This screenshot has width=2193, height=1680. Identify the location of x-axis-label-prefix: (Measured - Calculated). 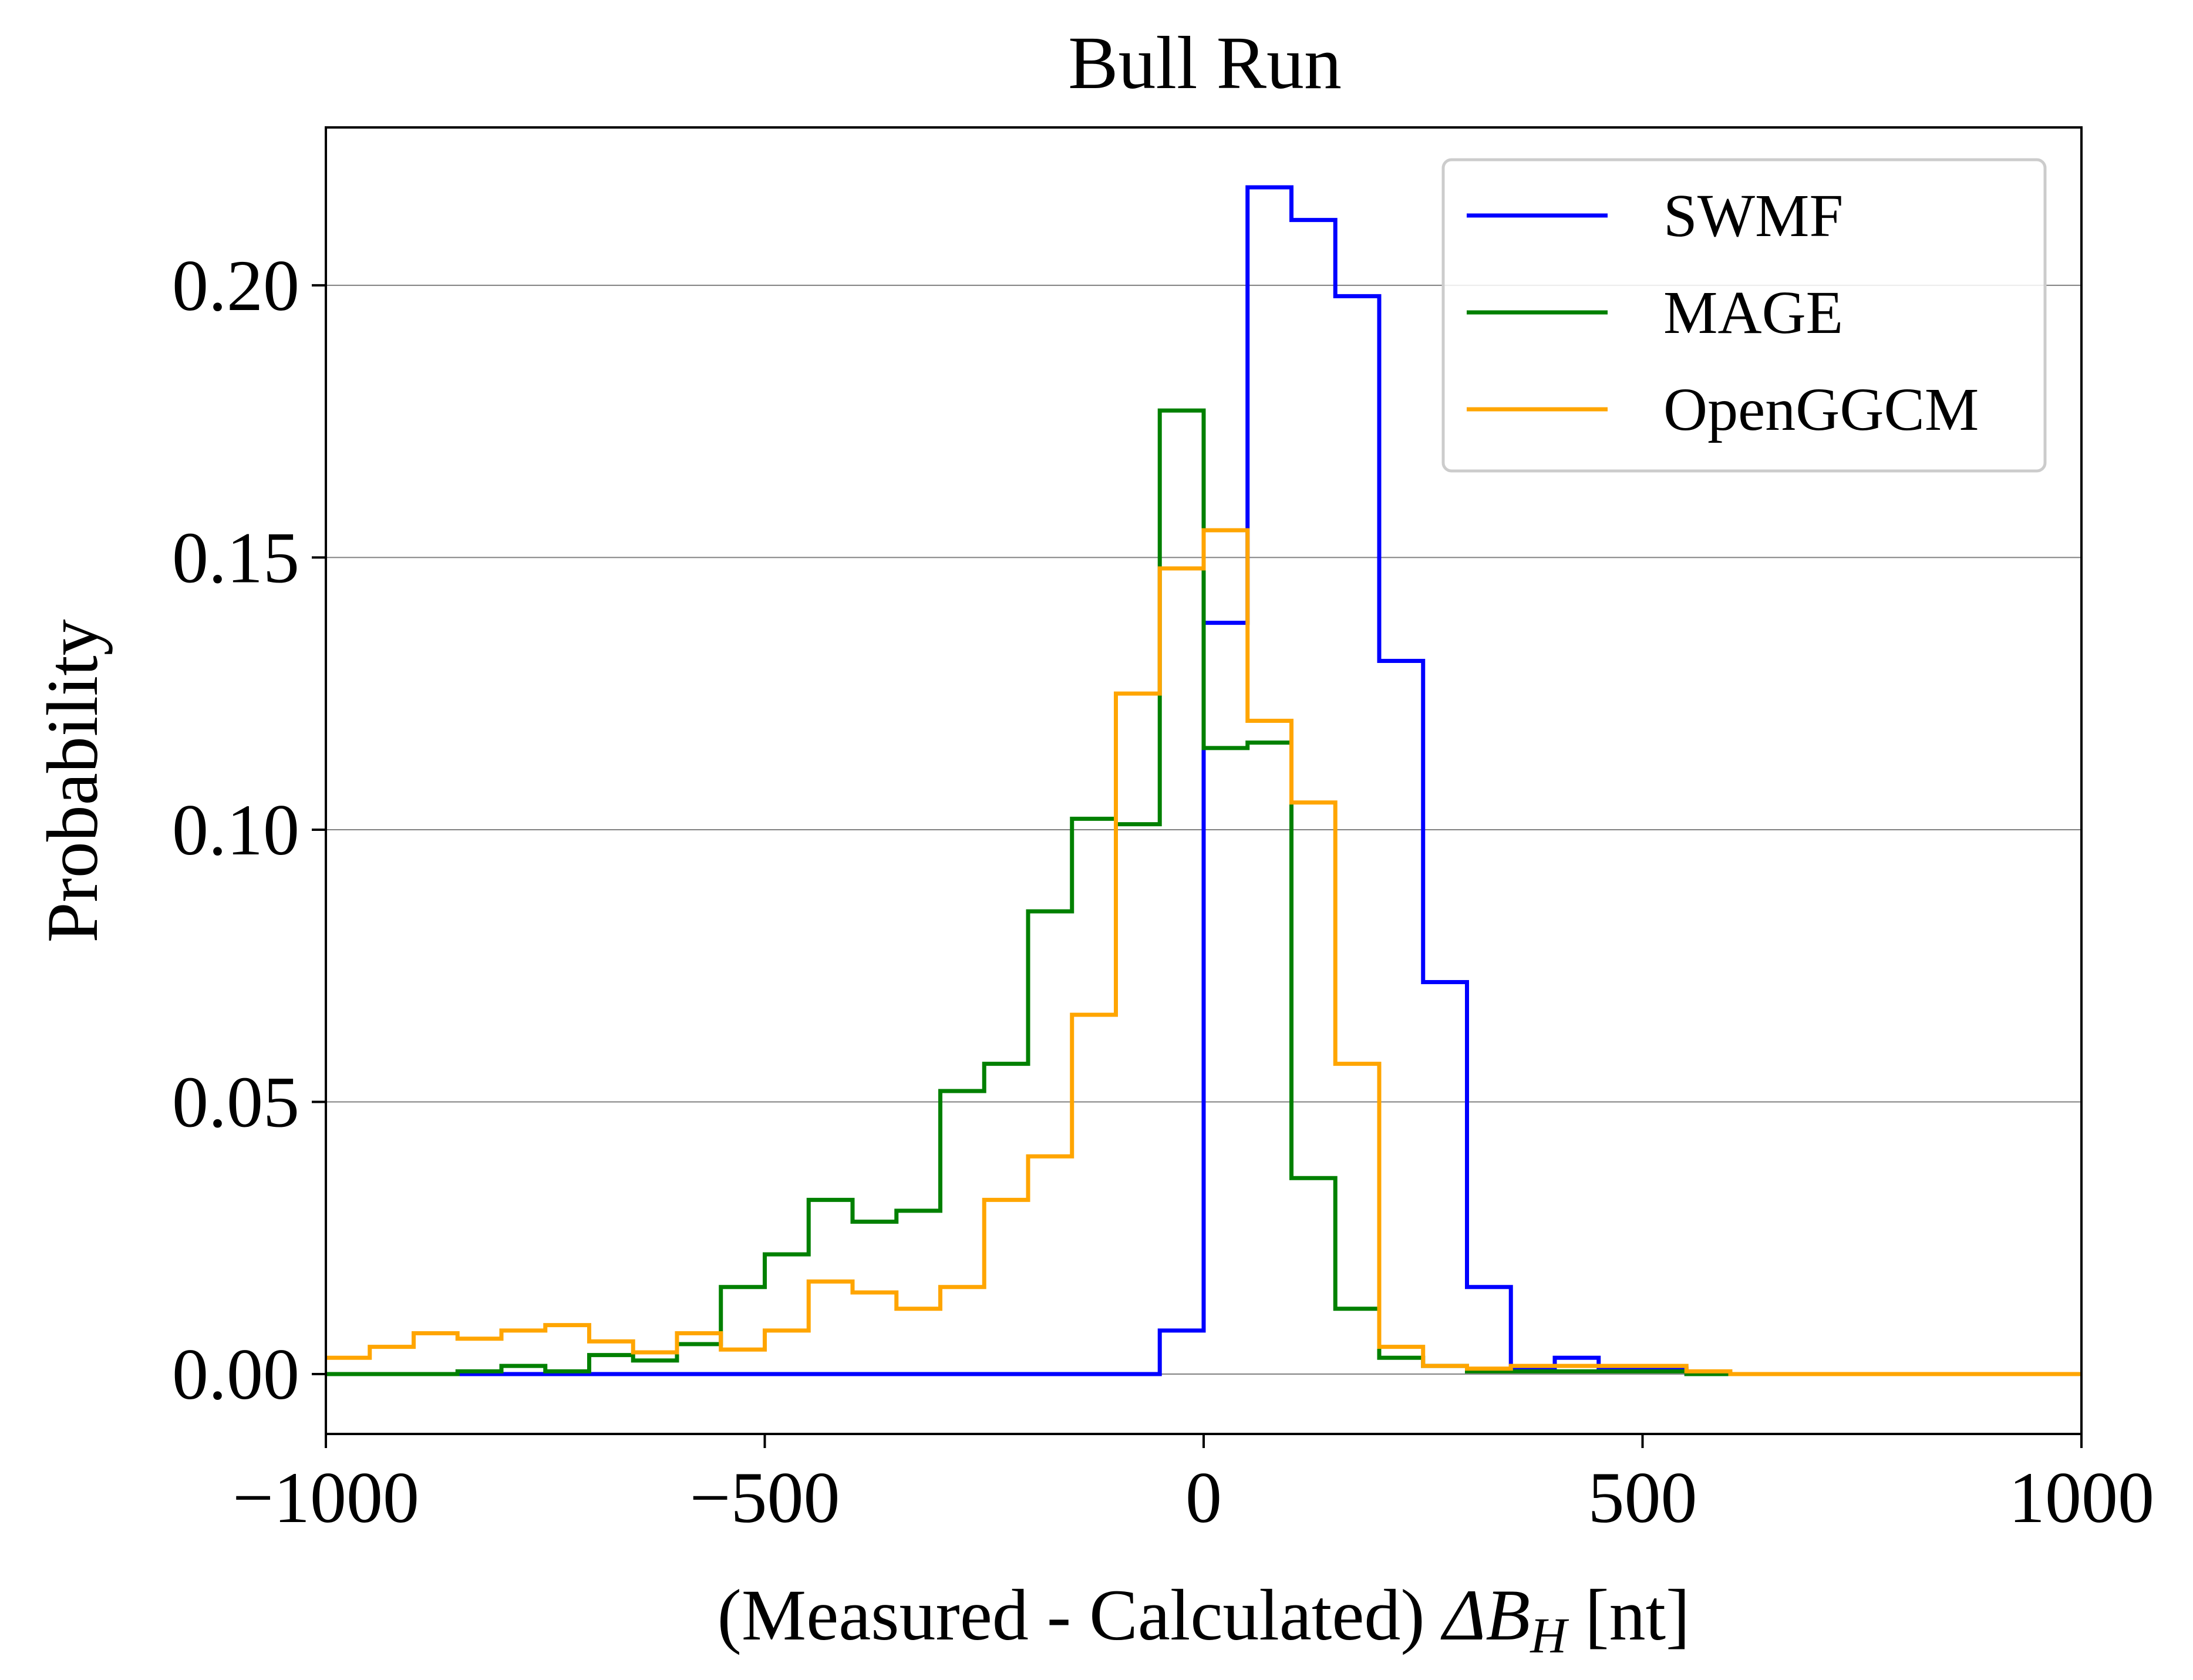
(1080, 1615).